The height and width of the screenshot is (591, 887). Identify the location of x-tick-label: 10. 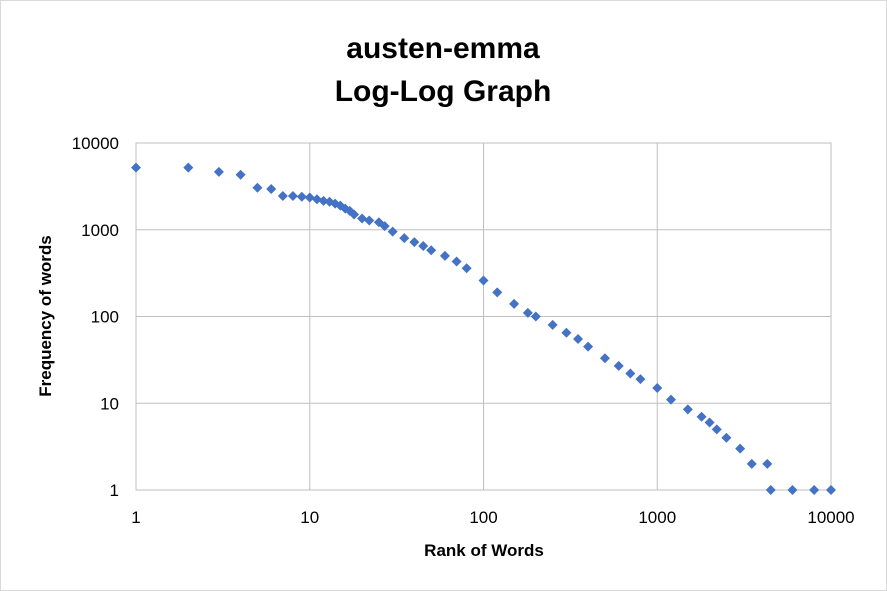
(309, 517).